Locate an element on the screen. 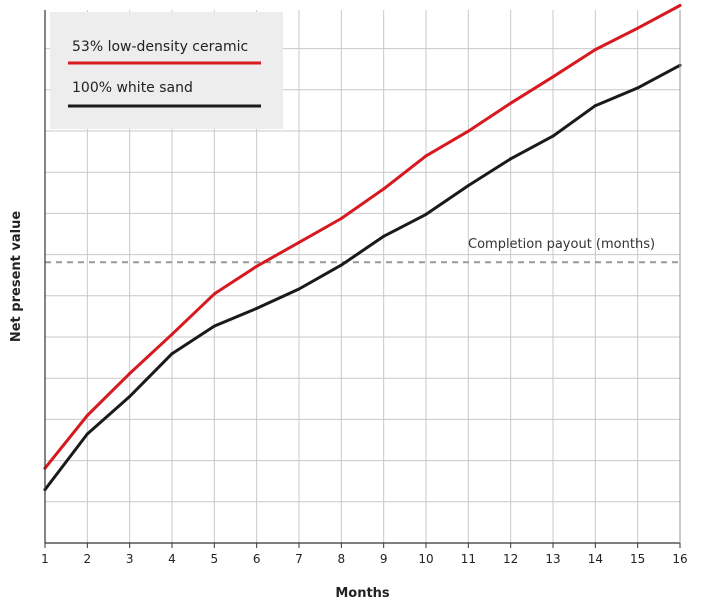  x-tick-label: 3 is located at coordinates (130, 559).